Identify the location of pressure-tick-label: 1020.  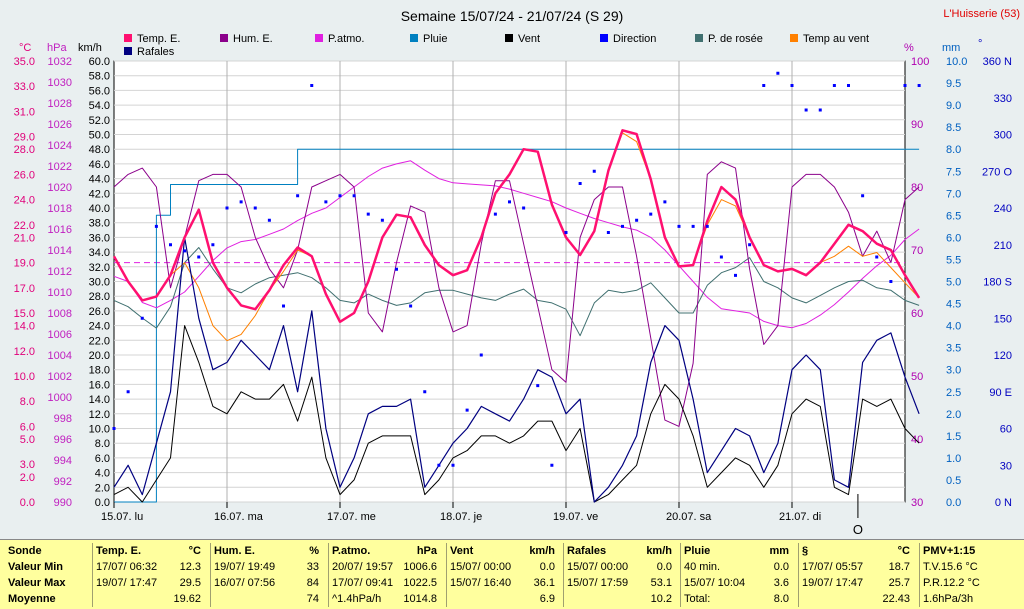
(60, 188).